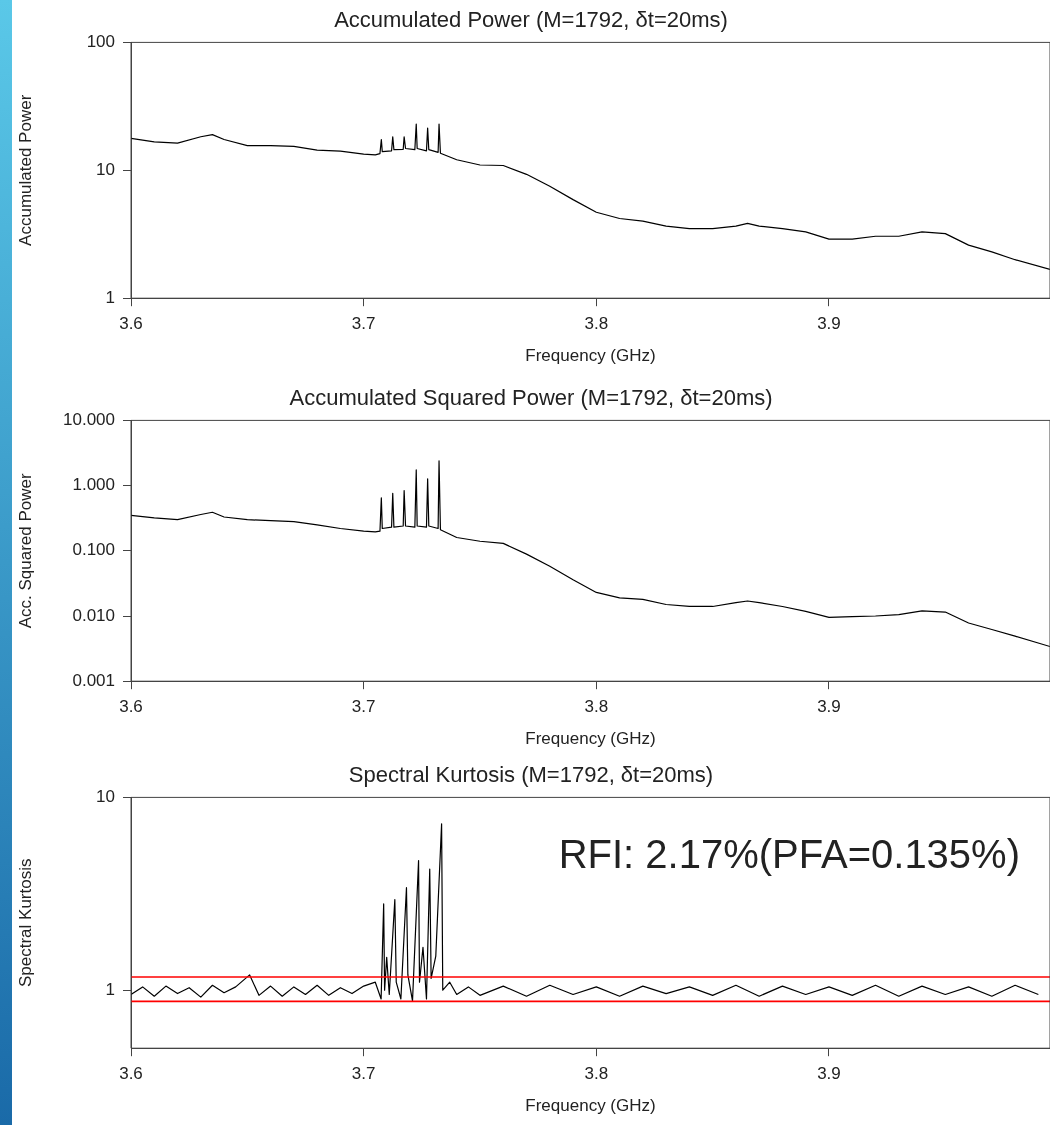 The height and width of the screenshot is (1125, 1050). I want to click on y-tick-label: 0.100, so click(93, 550).